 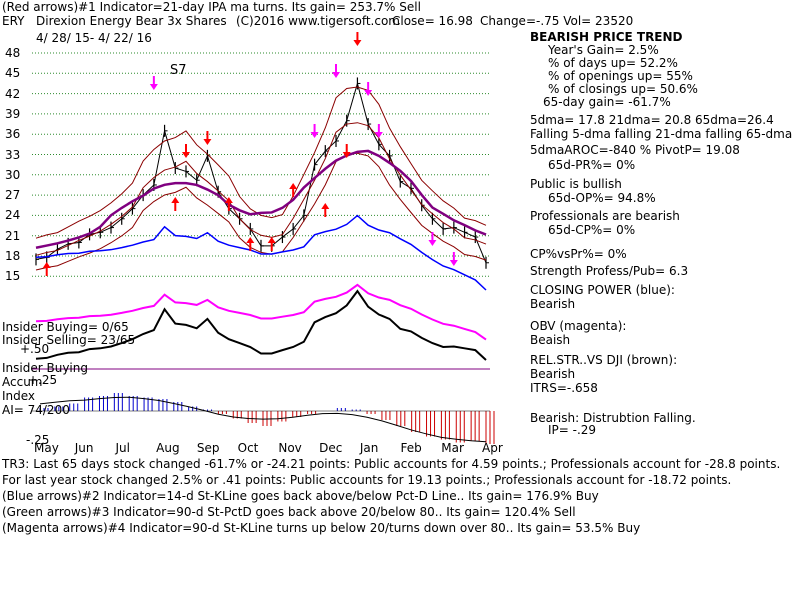 What do you see at coordinates (122, 448) in the screenshot?
I see `month-label: Jul` at bounding box center [122, 448].